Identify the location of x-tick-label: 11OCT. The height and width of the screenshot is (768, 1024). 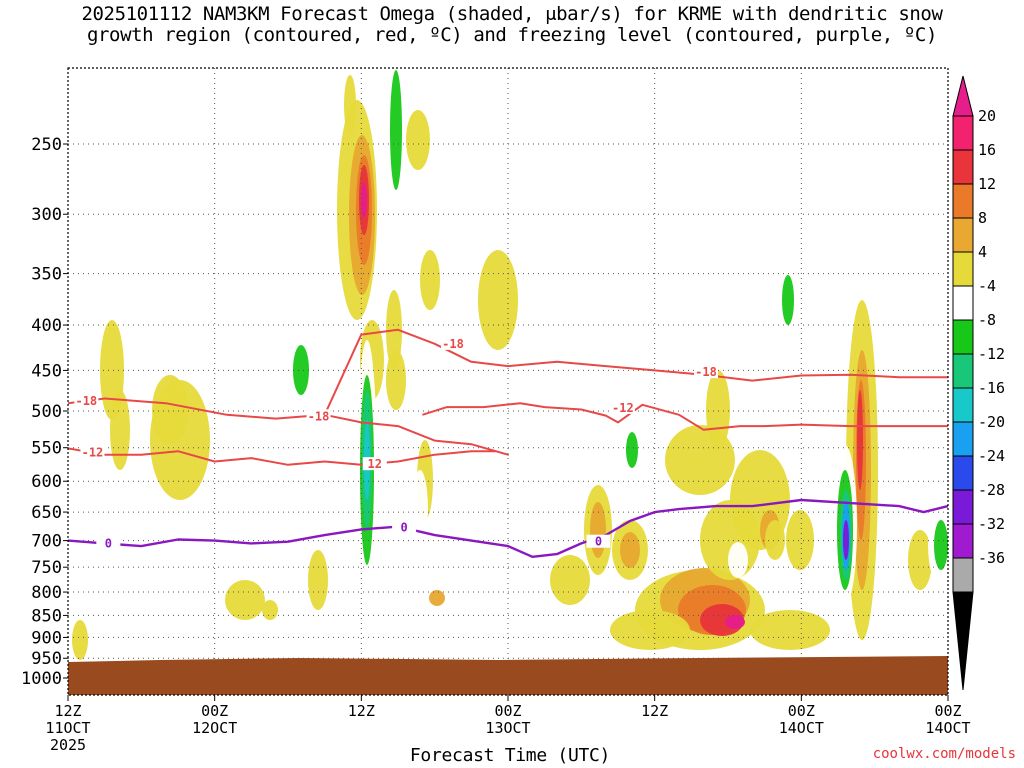
(67, 728).